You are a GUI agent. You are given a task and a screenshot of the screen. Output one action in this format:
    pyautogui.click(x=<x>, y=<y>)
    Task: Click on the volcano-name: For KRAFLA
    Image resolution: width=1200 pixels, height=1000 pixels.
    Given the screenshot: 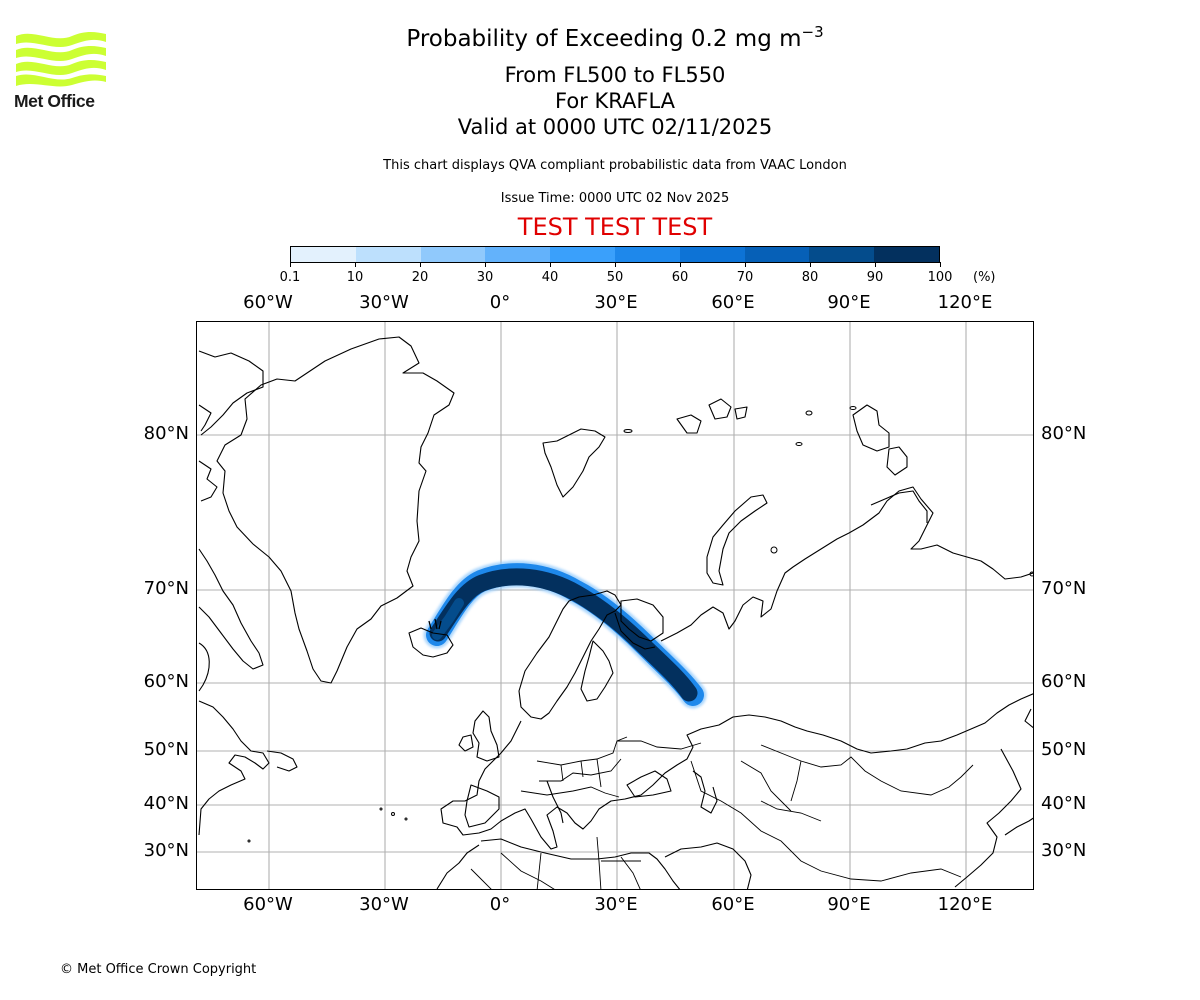 What is the action you would take?
    pyautogui.click(x=615, y=101)
    